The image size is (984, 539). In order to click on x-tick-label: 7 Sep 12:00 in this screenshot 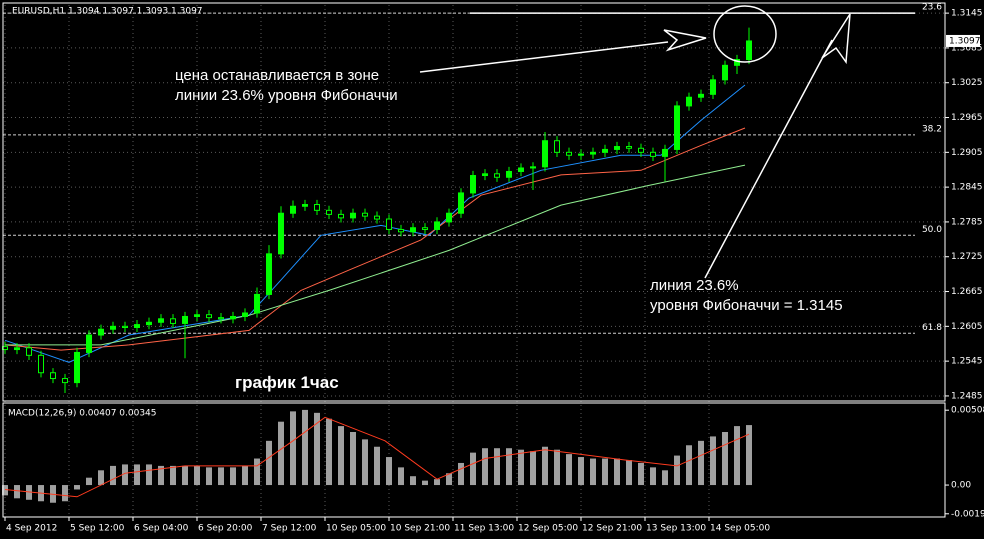, I will do `click(289, 529)`.